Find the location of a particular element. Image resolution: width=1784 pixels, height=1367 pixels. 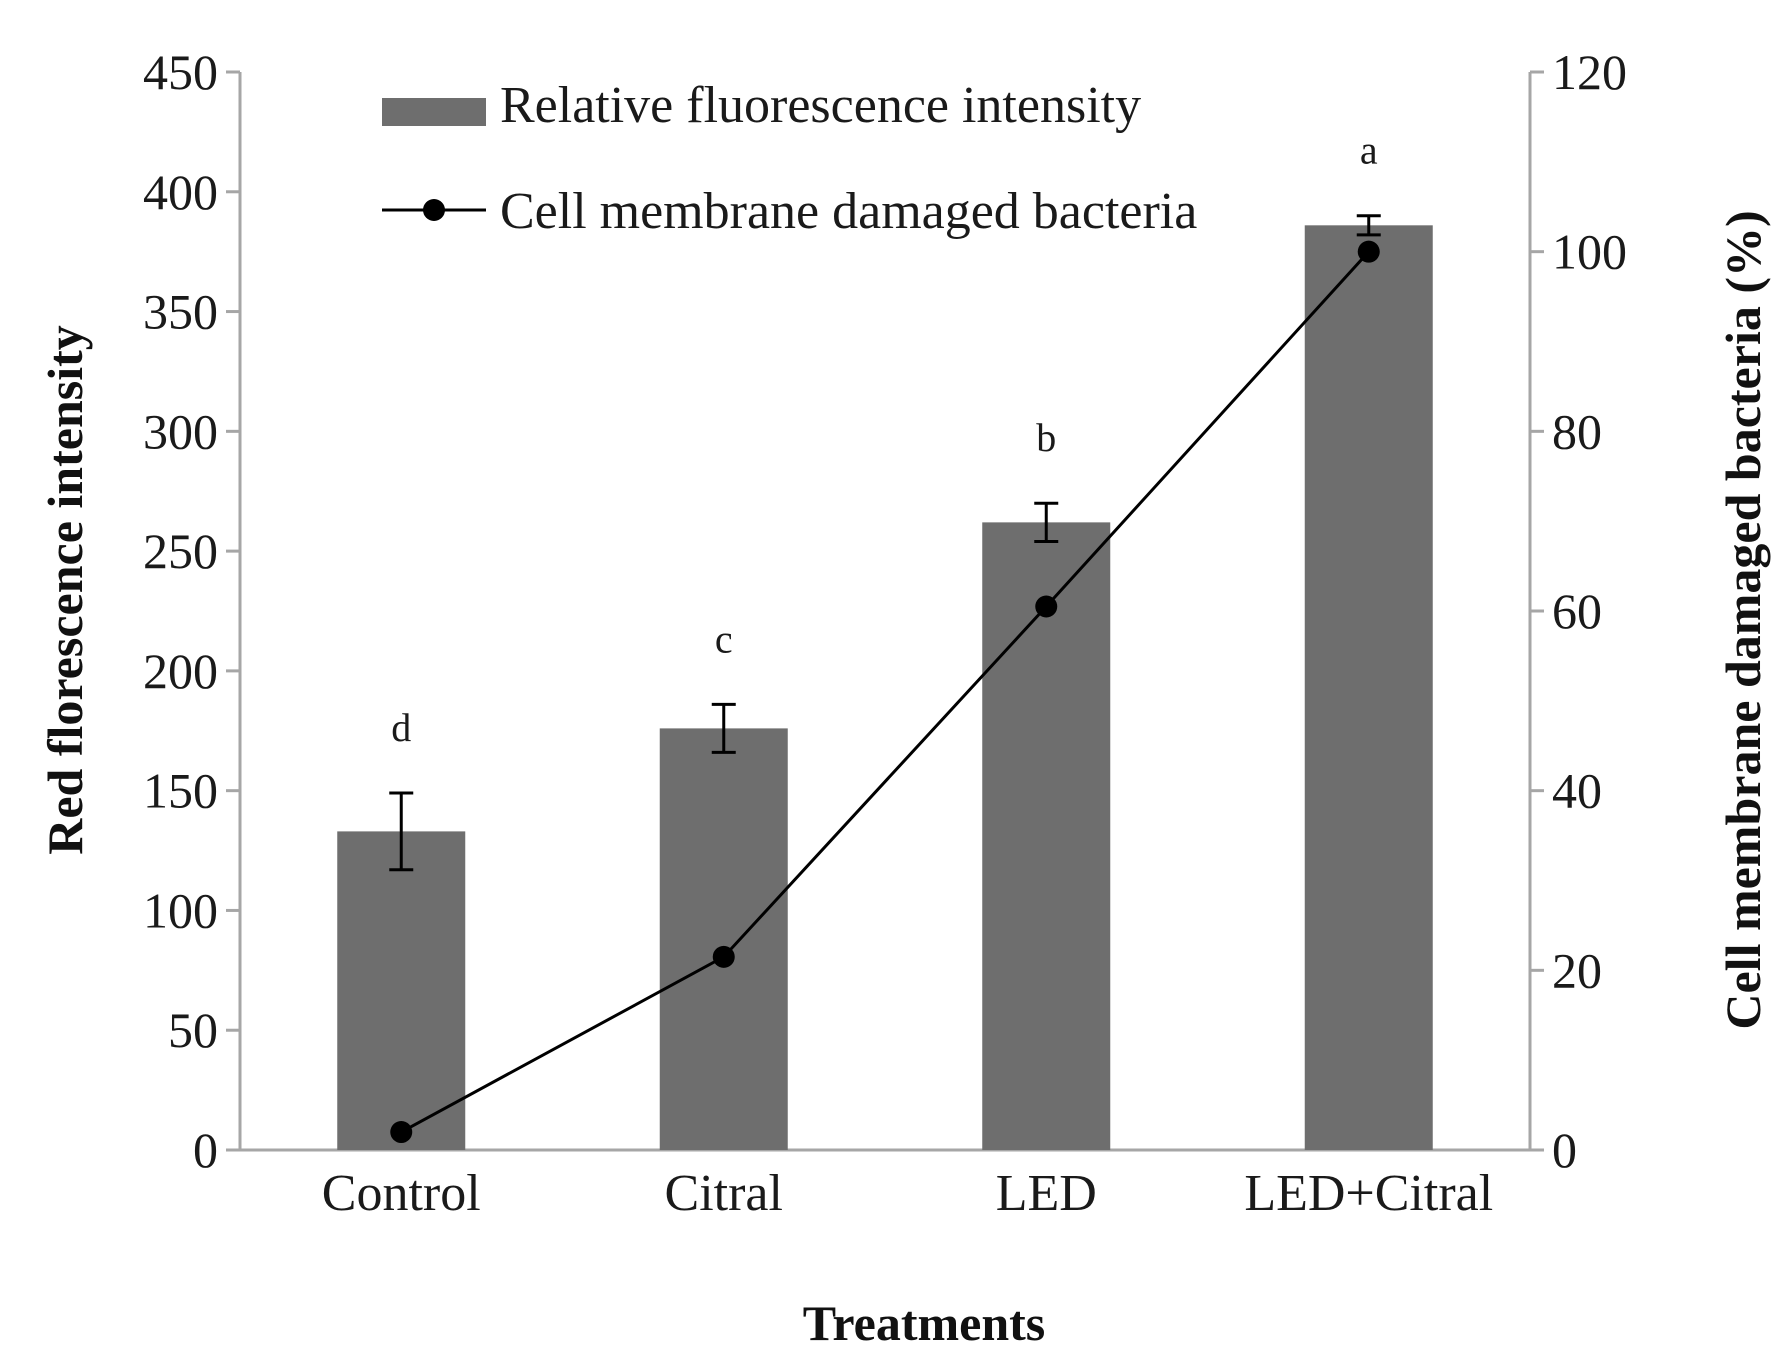

y-tick-label-right: 80 is located at coordinates (1577, 431).